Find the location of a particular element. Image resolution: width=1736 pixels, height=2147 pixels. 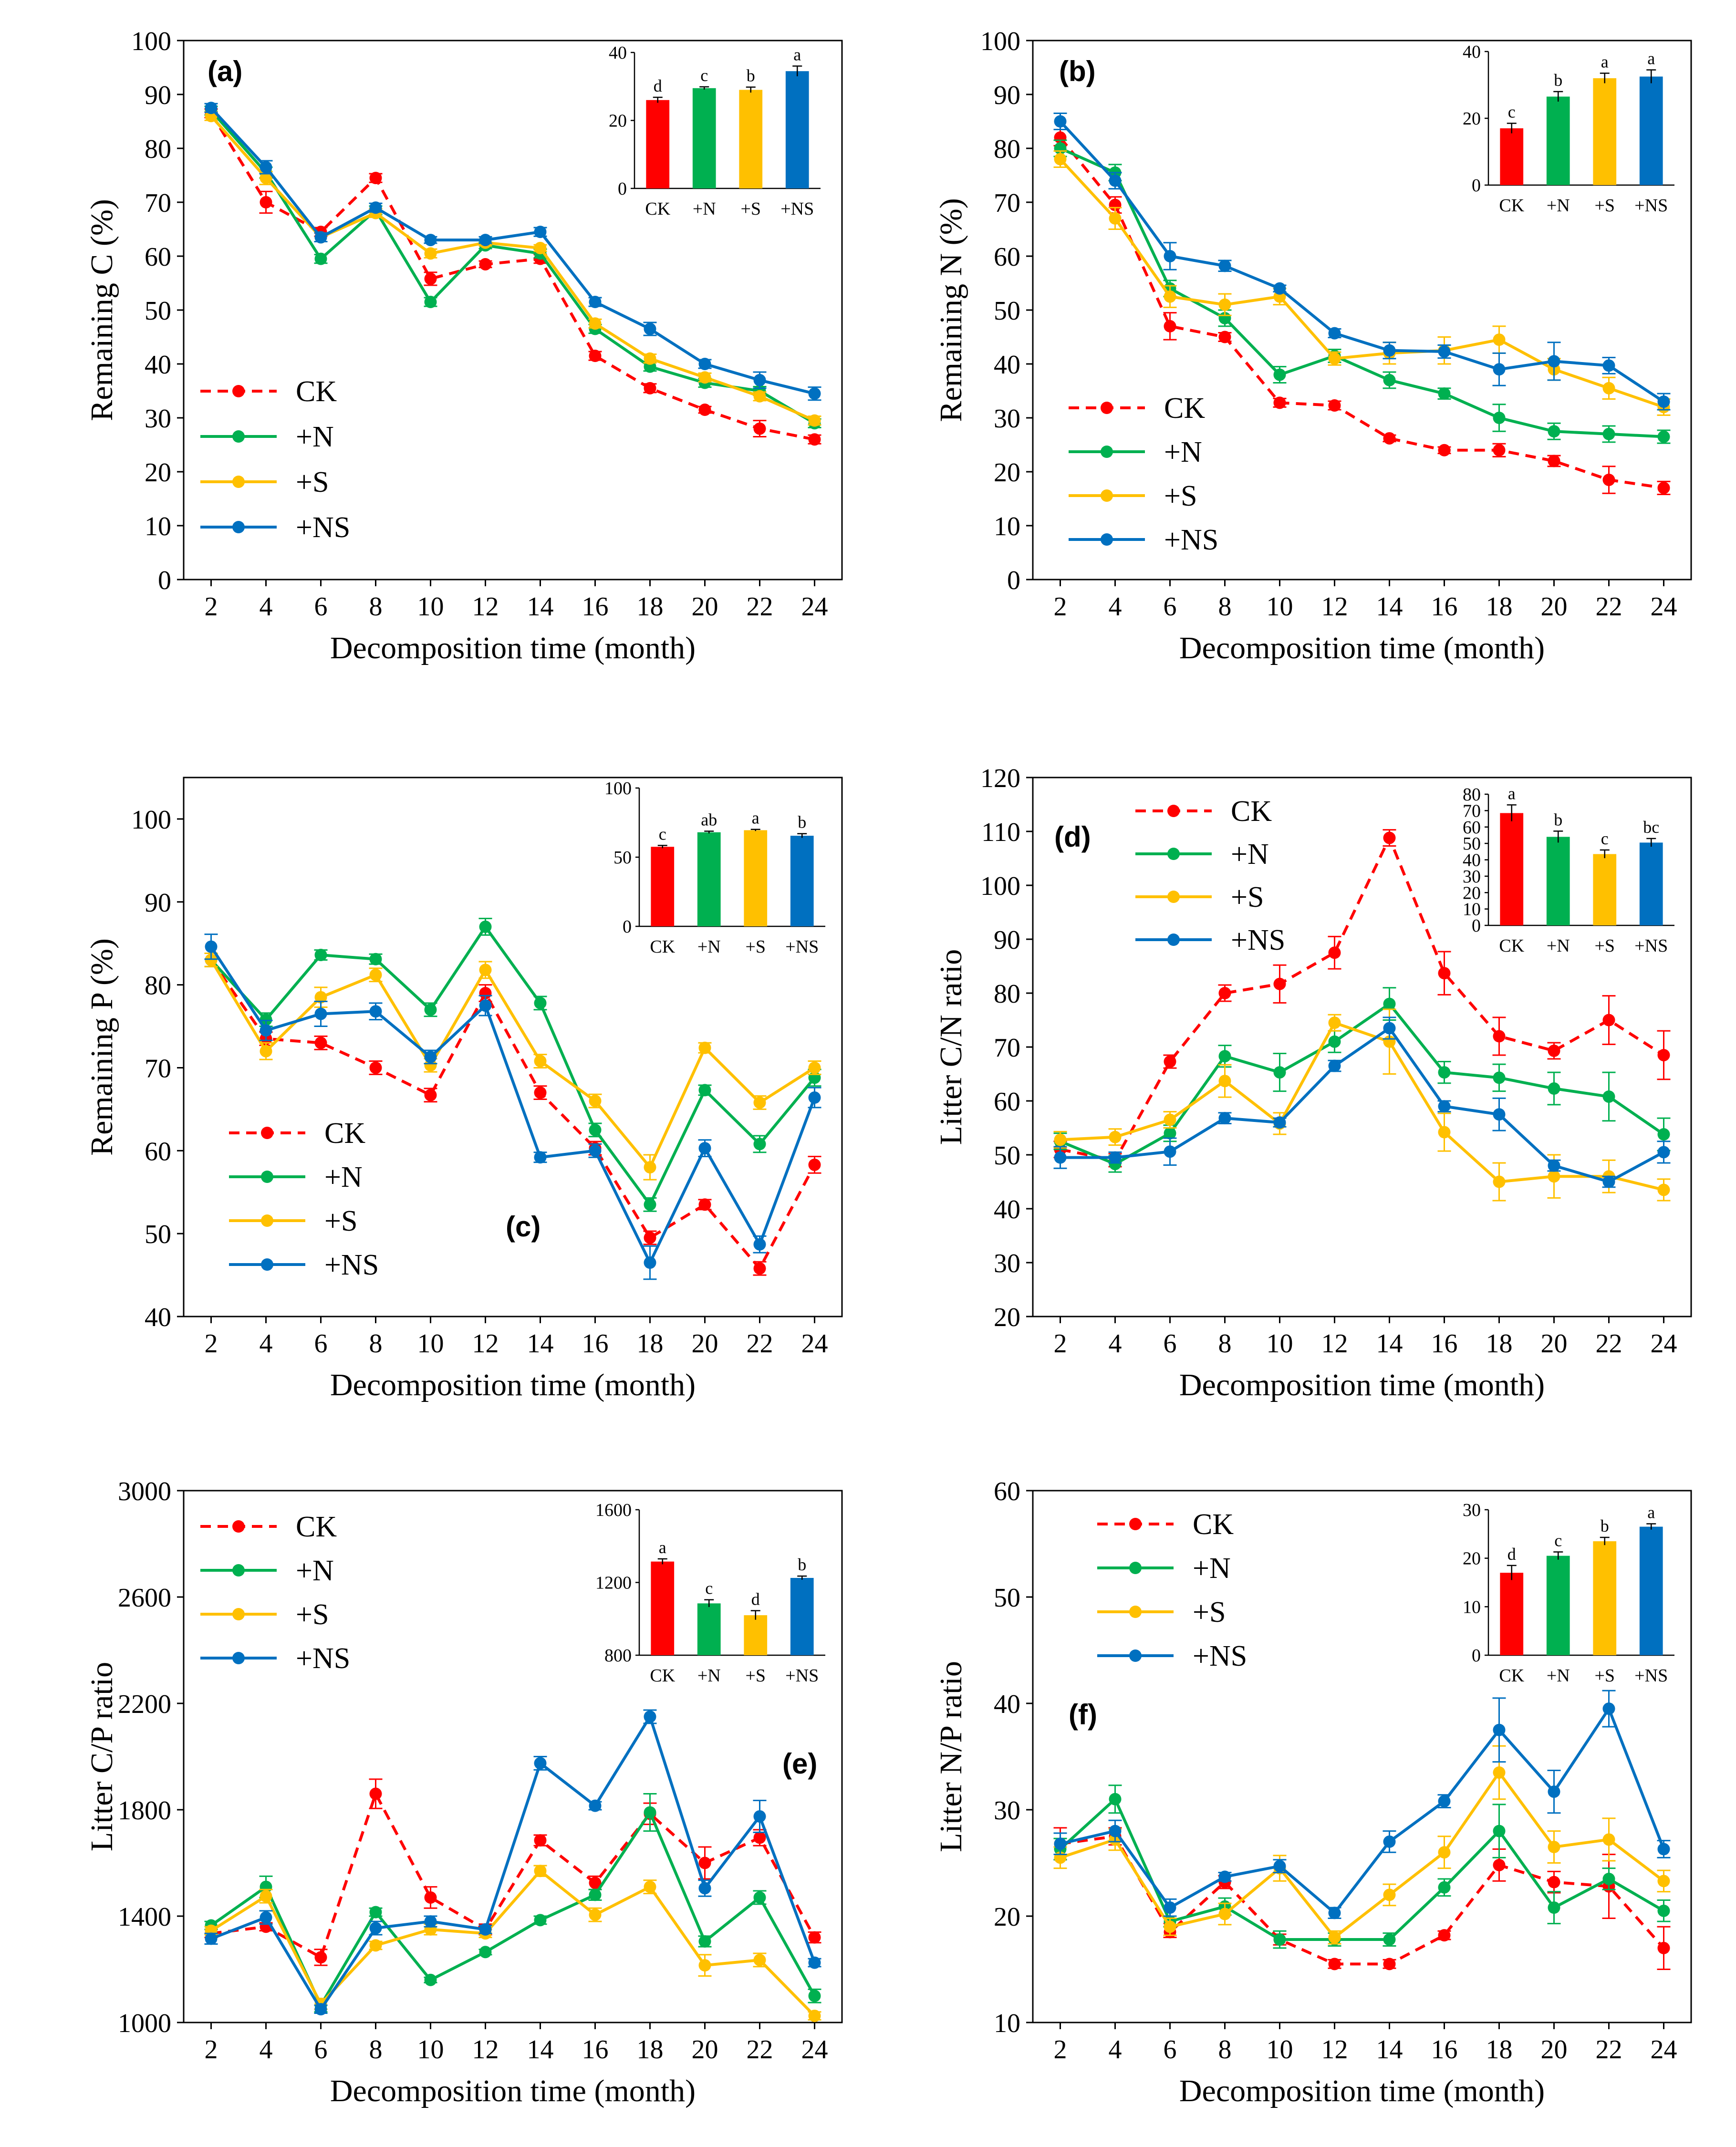

y-axis-label: Litter C/N ratio is located at coordinates (951, 1047).